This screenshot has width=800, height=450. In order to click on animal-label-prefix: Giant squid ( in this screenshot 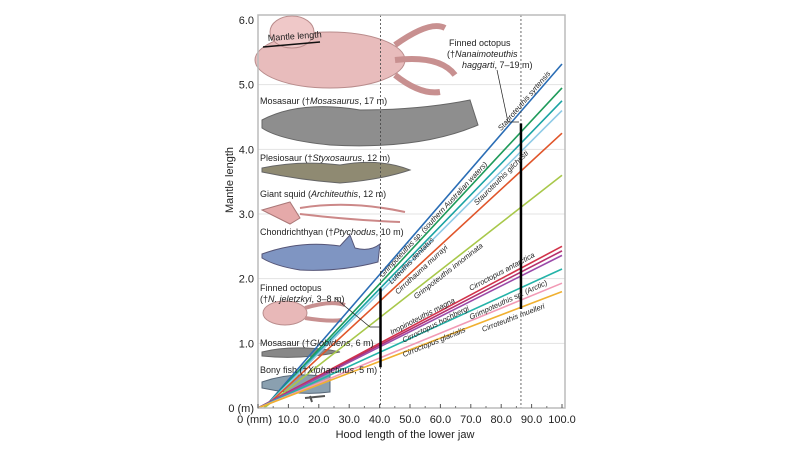, I will do `click(285, 194)`.